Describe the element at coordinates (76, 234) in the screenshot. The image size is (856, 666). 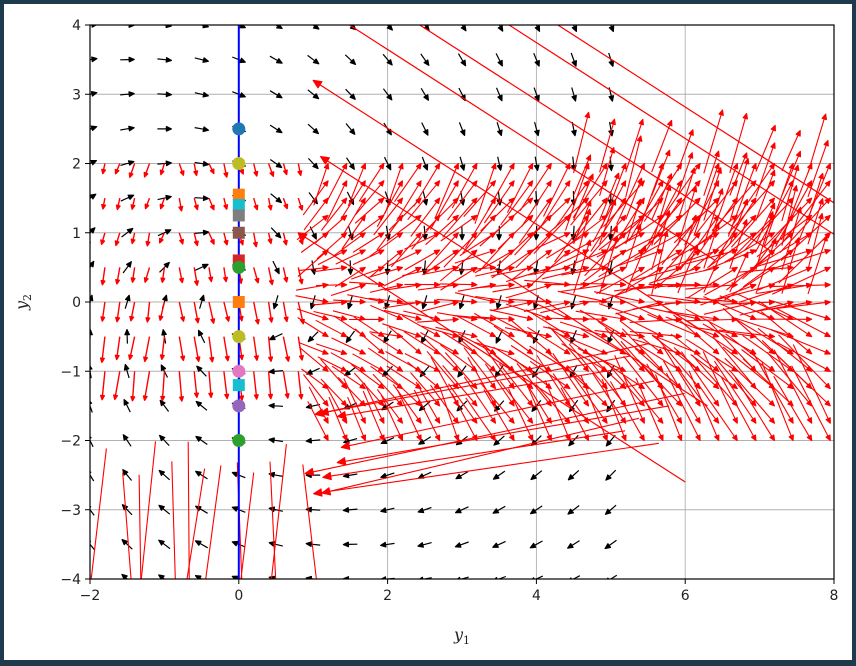
I see `y-tick-label: 1` at that location.